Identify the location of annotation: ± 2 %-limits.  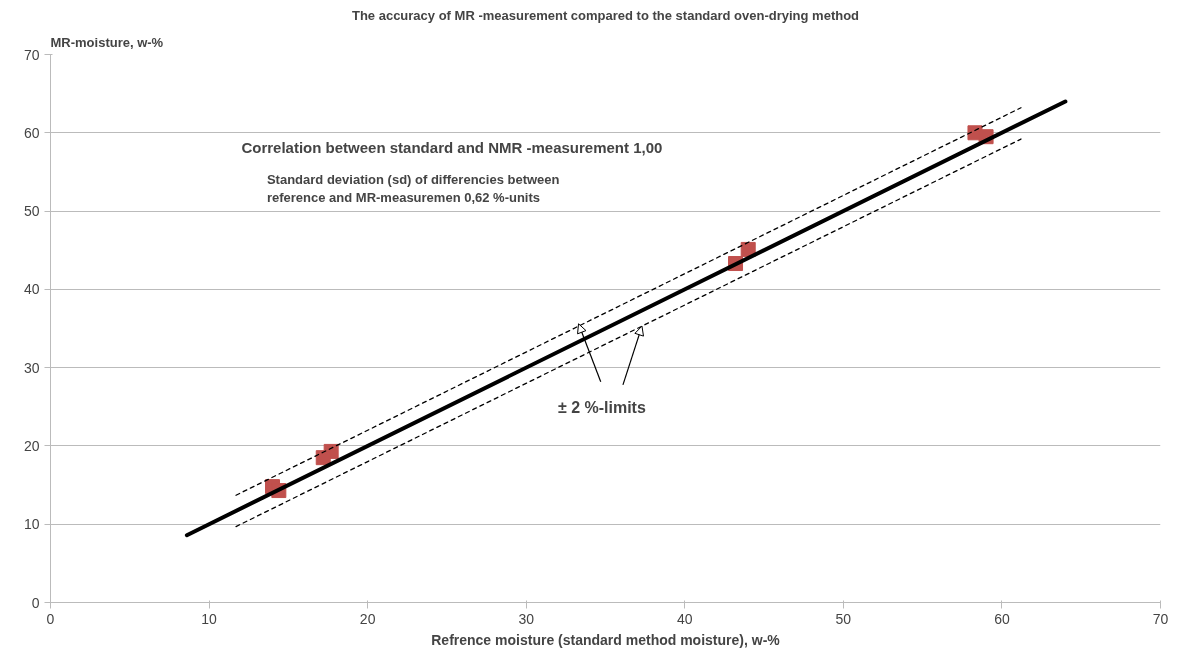
(601, 407).